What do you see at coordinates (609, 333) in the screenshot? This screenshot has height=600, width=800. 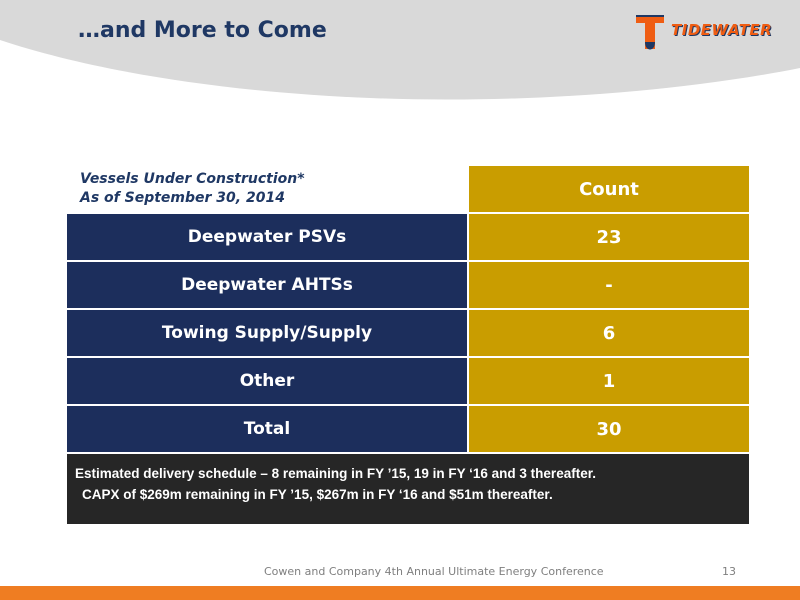 I see `row-value: 6` at bounding box center [609, 333].